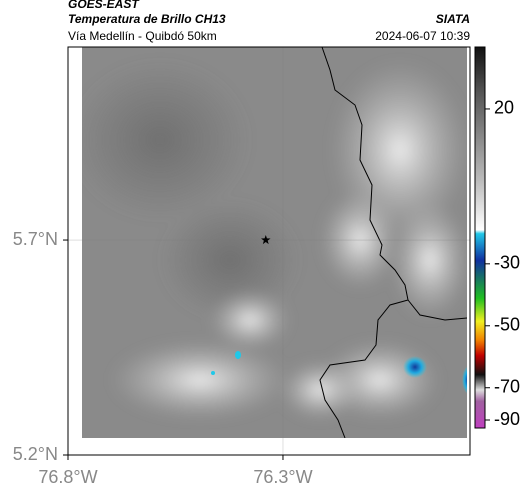 This screenshot has width=526, height=491. I want to click on location-marker, so click(266, 240).